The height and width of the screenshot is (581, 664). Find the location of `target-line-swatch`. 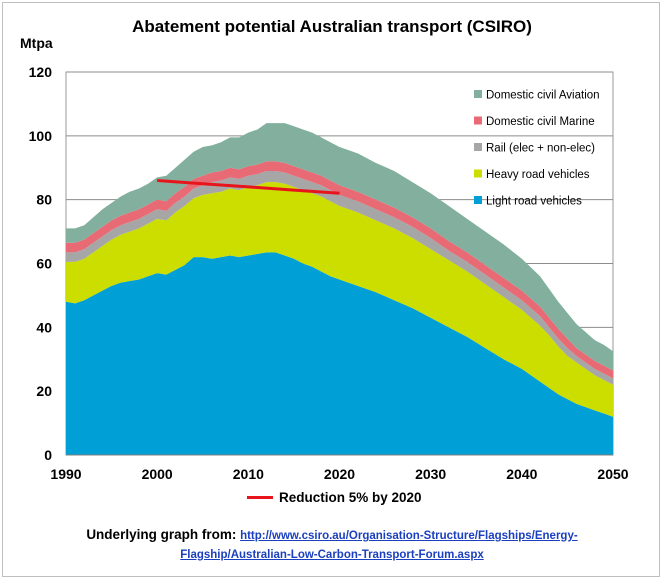

target-line-swatch is located at coordinates (260, 497).